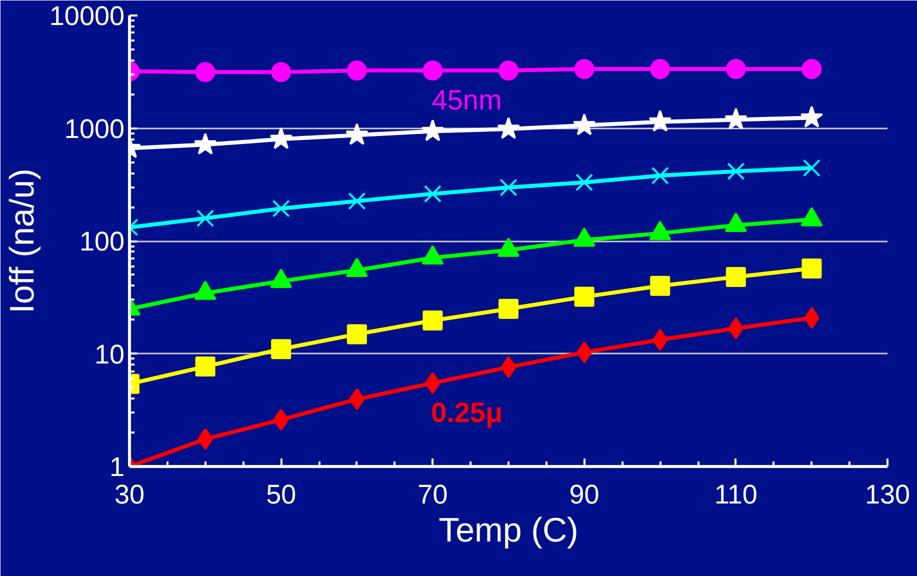 Image resolution: width=917 pixels, height=576 pixels. What do you see at coordinates (281, 495) in the screenshot?
I see `x-tick-label: 50` at bounding box center [281, 495].